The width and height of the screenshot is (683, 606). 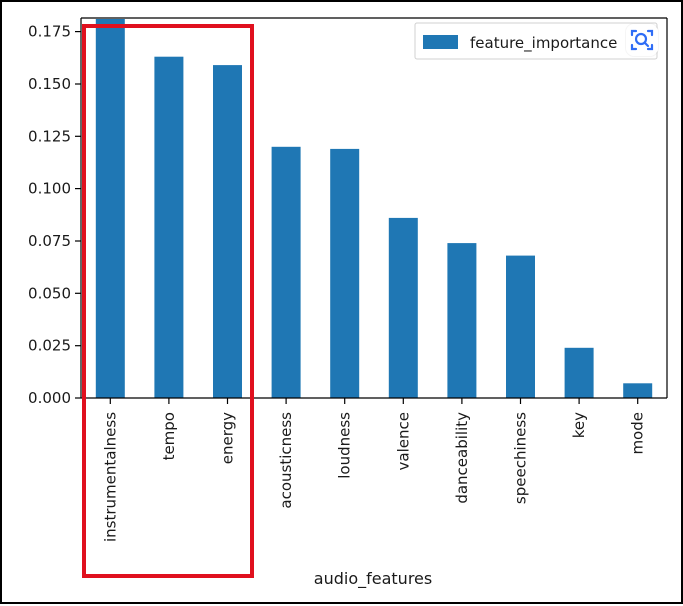 What do you see at coordinates (345, 445) in the screenshot?
I see `x-tick-label-loudness: loudness` at bounding box center [345, 445].